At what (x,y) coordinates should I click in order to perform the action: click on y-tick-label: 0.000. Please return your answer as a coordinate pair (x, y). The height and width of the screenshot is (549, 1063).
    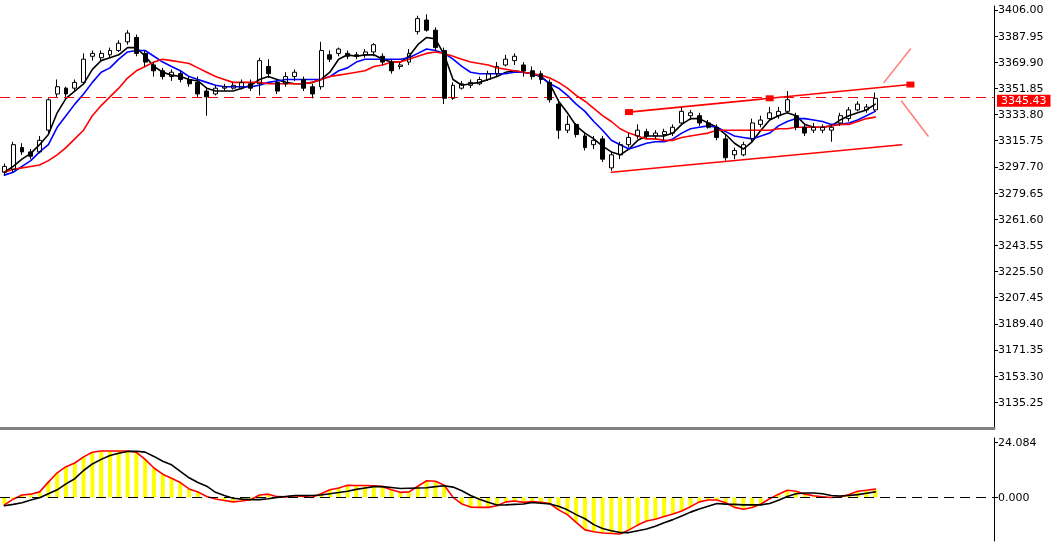
    Looking at the image, I should click on (1014, 497).